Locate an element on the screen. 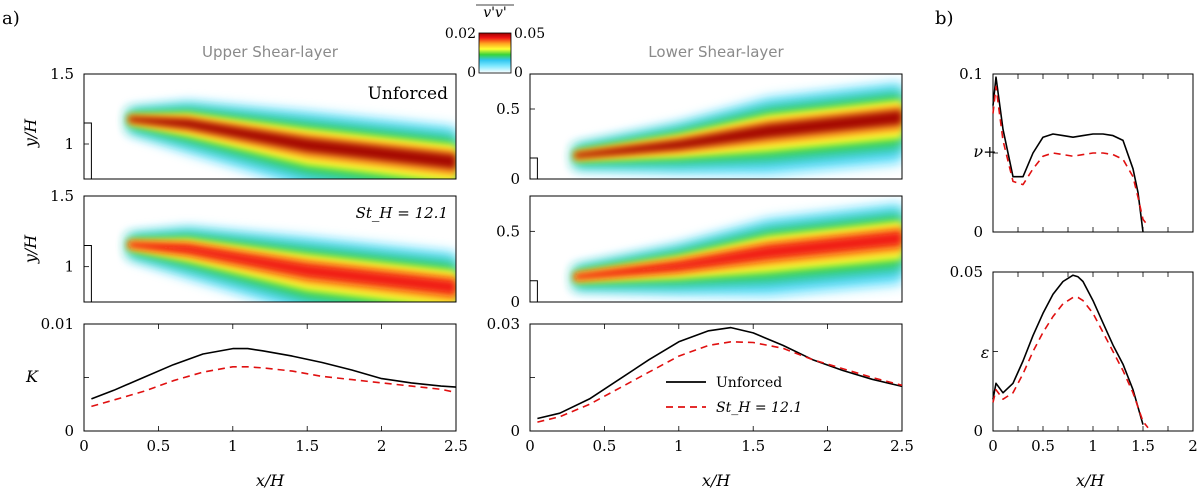  epsilon-frame is located at coordinates (1093, 351).